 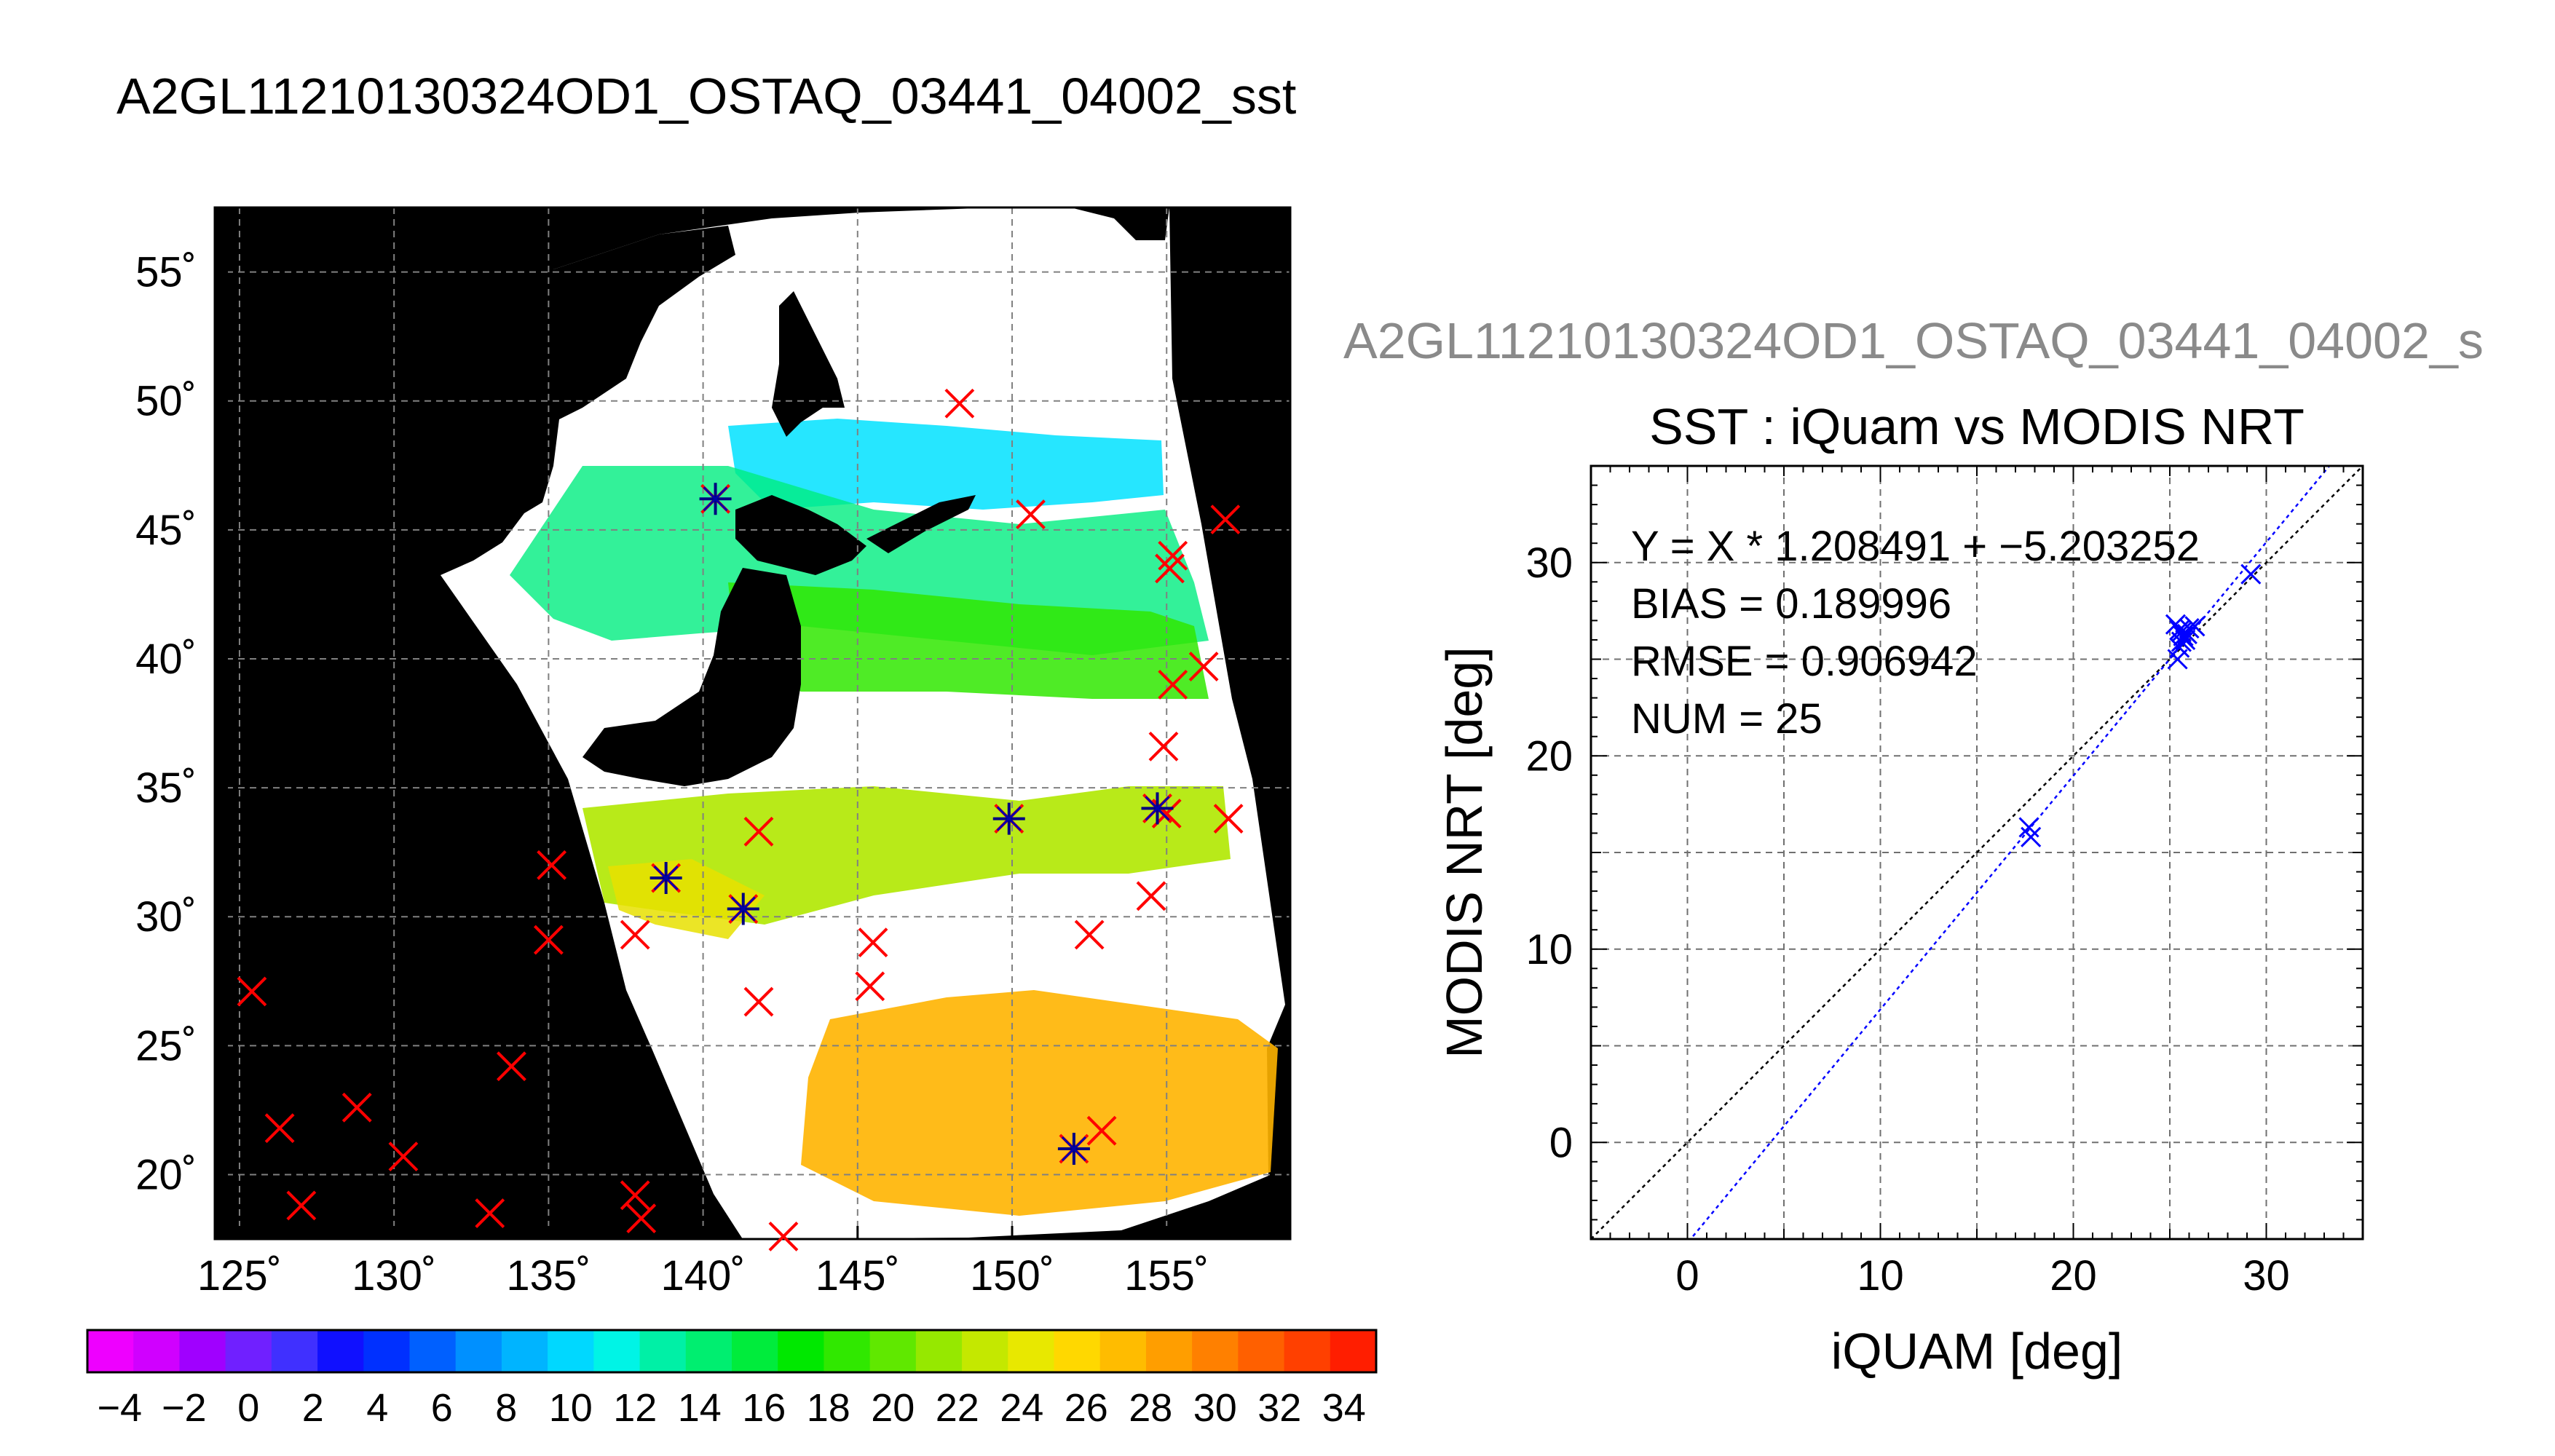 What do you see at coordinates (1915, 546) in the screenshot?
I see `scatter-stat-line: Y = X * 1.208491 + −5.203252` at bounding box center [1915, 546].